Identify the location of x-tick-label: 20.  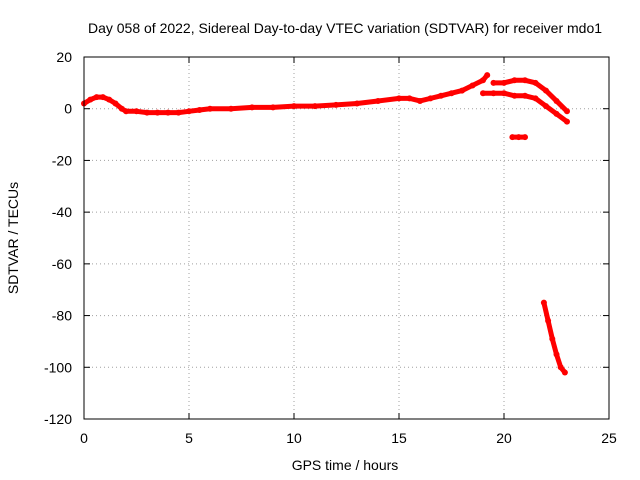
(504, 438).